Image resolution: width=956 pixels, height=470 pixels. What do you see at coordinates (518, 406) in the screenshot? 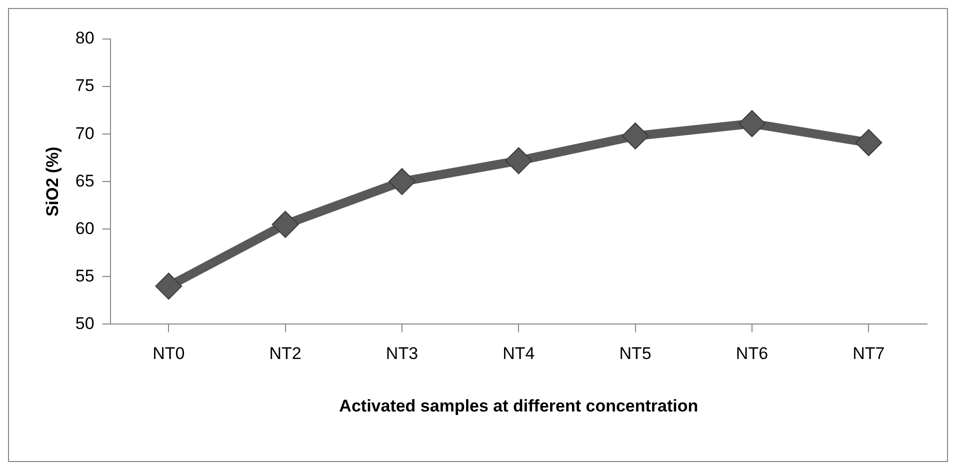
I see `x-axis-title: Activated samples at different concentration` at bounding box center [518, 406].